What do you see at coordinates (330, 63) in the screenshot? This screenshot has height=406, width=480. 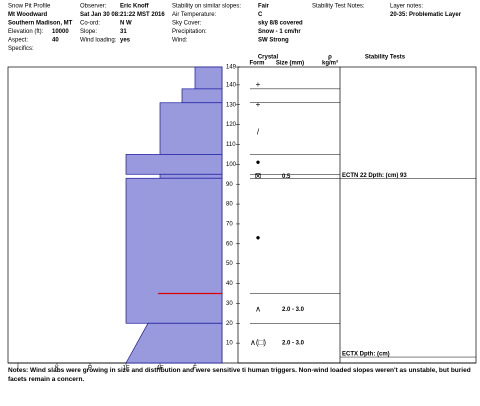 I see `column-header: kg/m³` at bounding box center [330, 63].